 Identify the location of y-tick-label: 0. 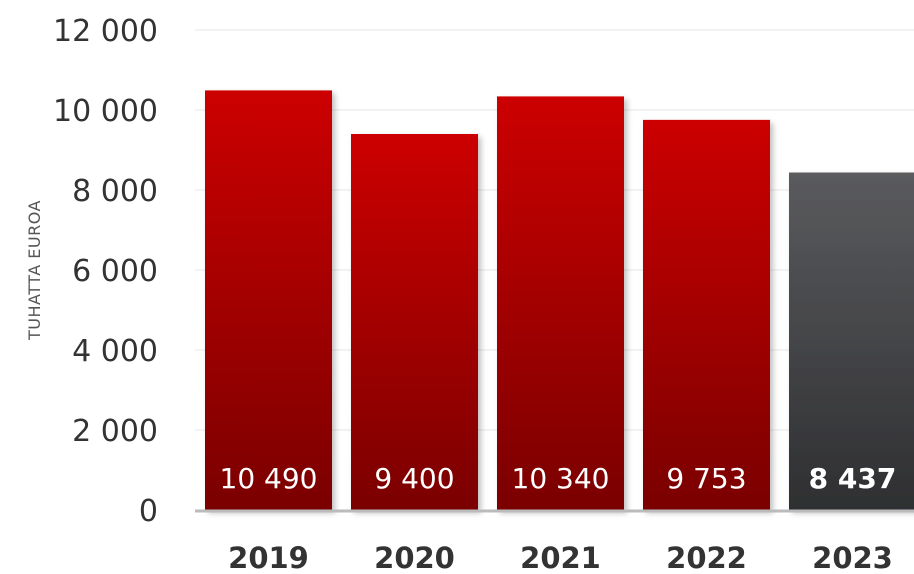
(148, 511).